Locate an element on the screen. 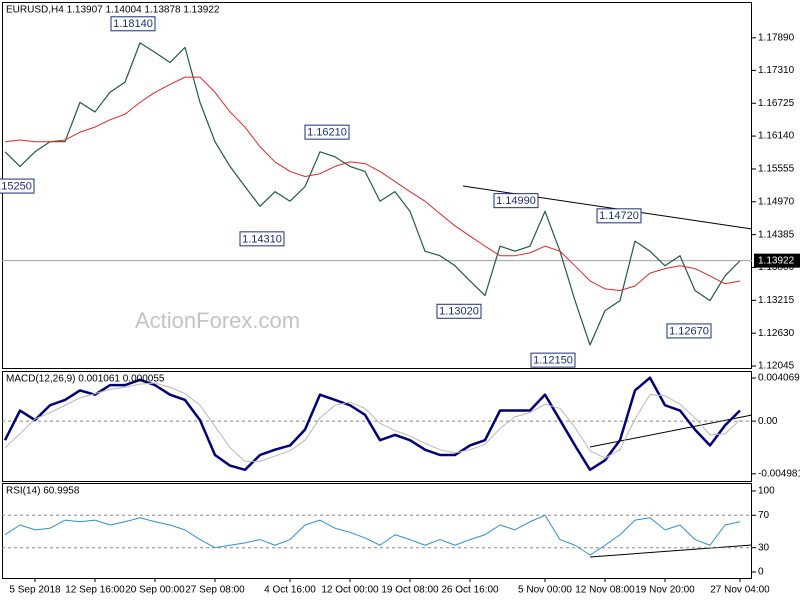  x-tick-label: 12 Oct 00:00 is located at coordinates (350, 590).